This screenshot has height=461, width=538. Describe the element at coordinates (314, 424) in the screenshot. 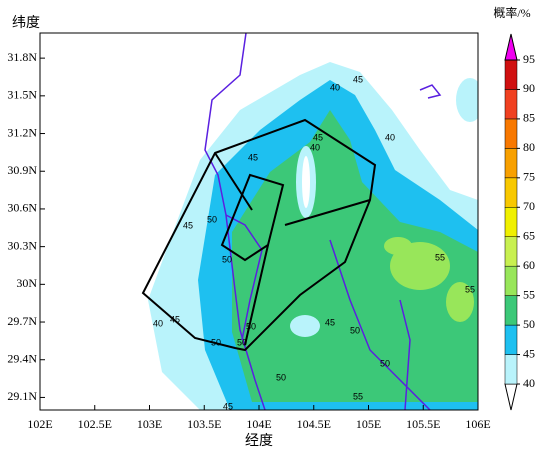

I see `x-tick-label: 104.5E` at that location.